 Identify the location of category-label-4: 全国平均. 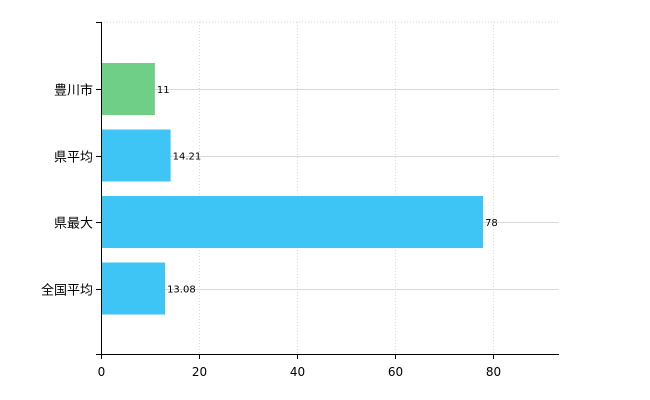
(67, 291).